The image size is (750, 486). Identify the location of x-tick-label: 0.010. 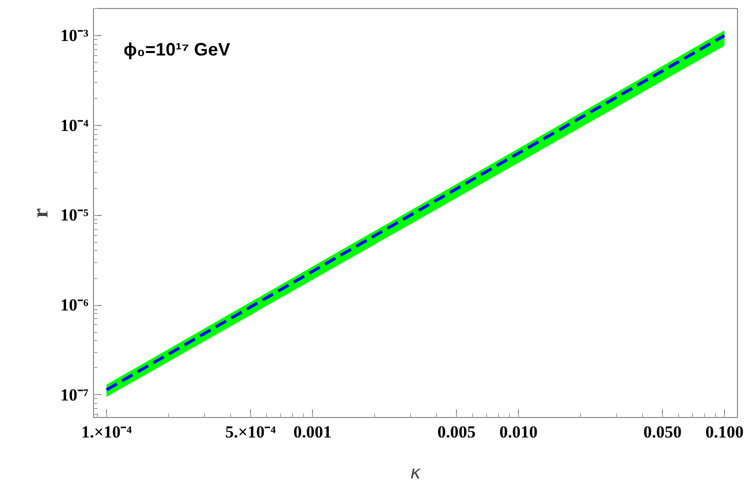
(518, 432).